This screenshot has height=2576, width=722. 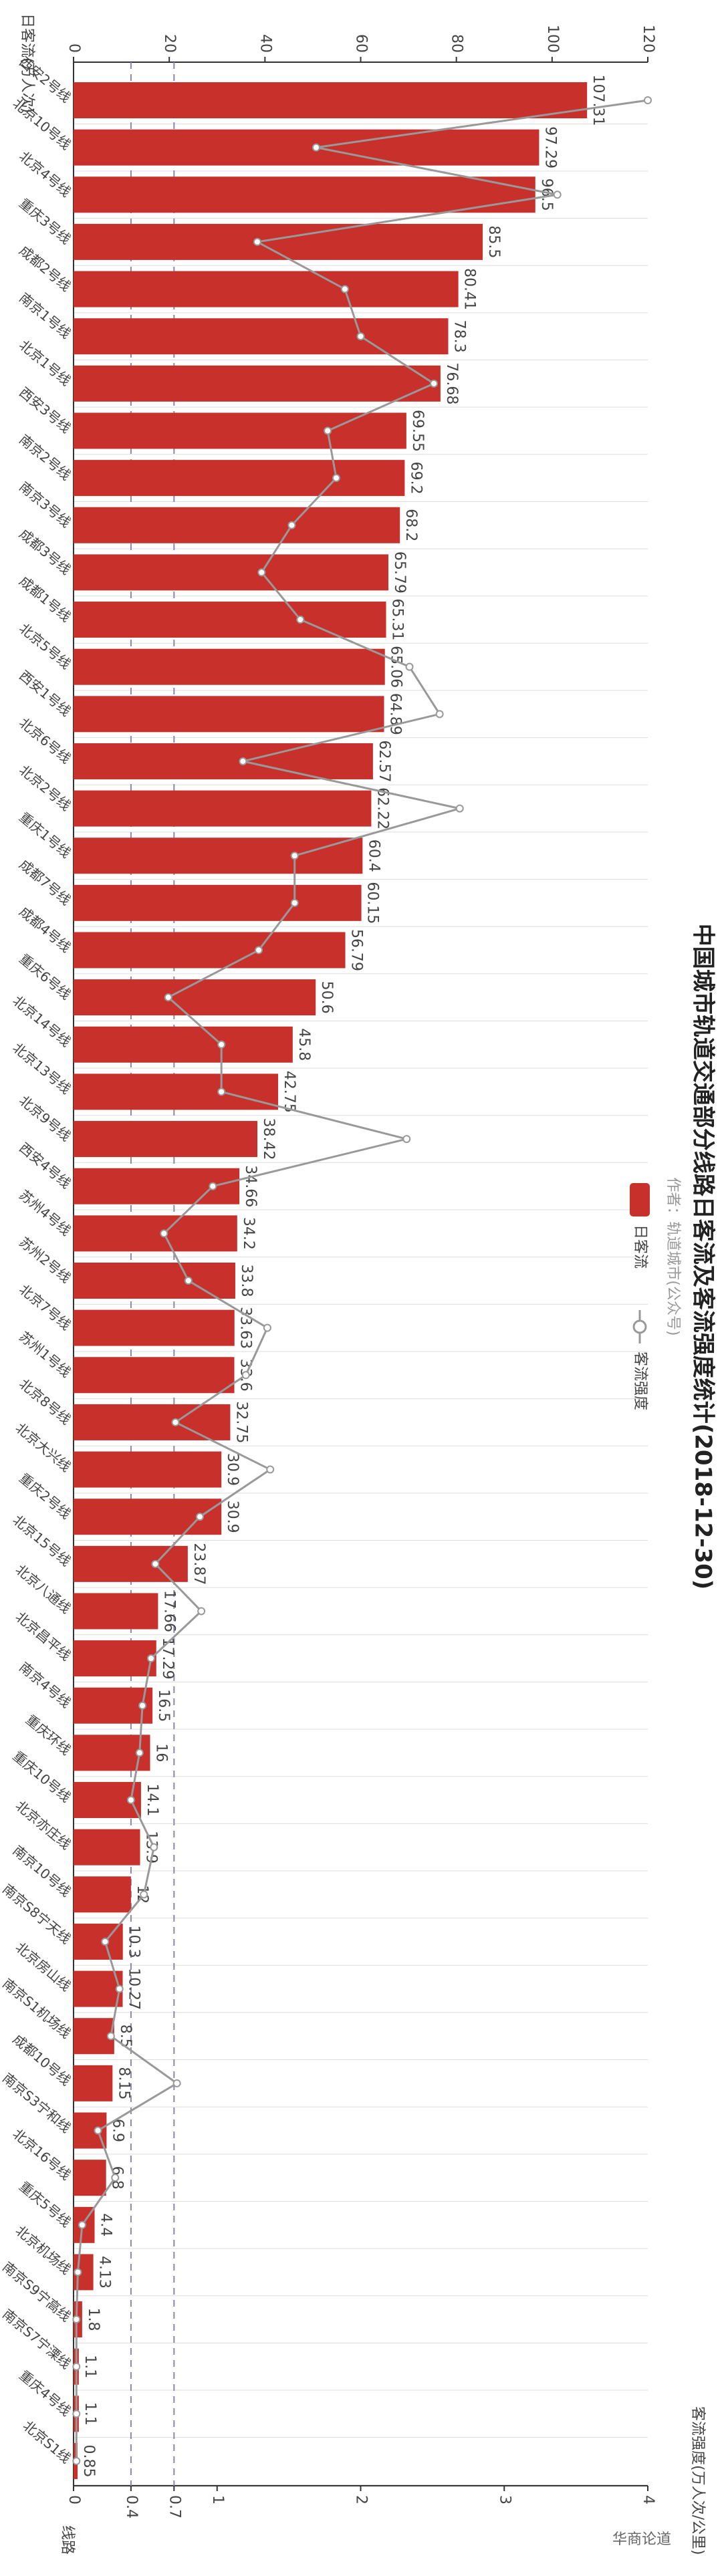 I want to click on y-tick-label: 重庆4号线, so click(x=45, y=2393).